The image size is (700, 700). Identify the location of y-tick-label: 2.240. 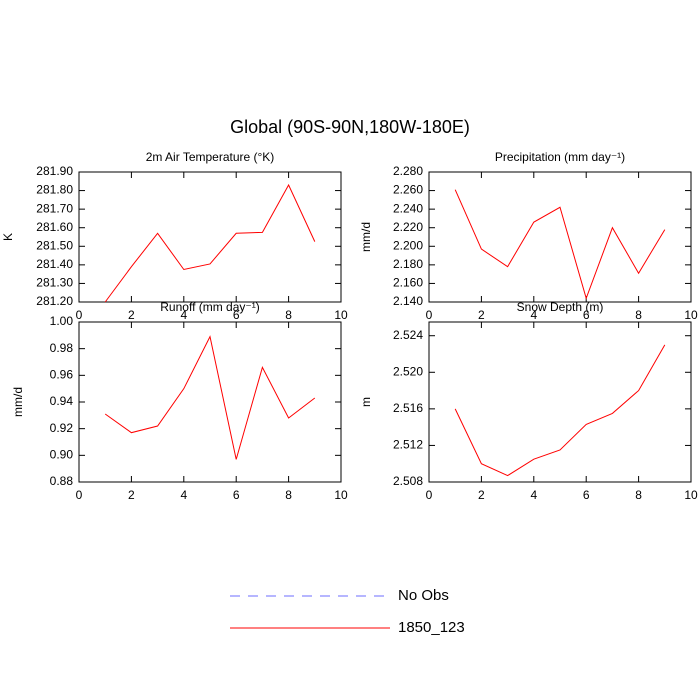
(408, 208).